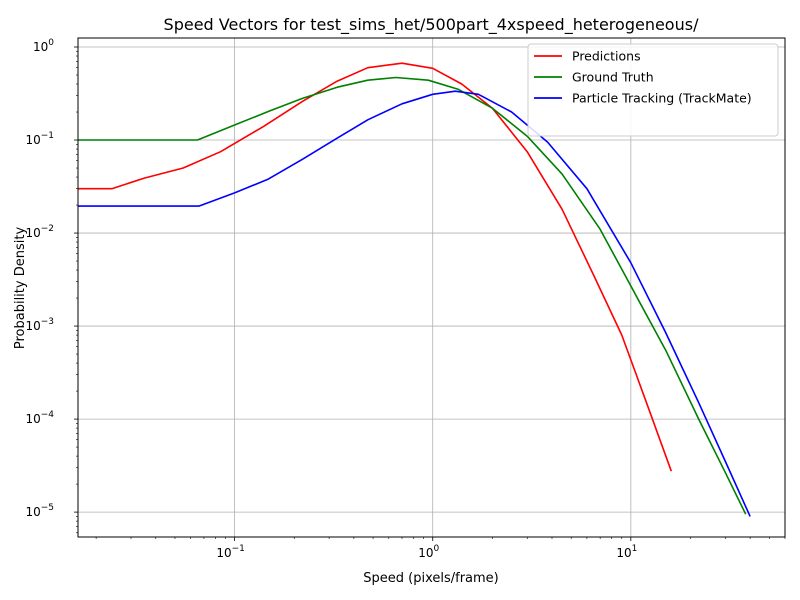  Describe the element at coordinates (20, 288) in the screenshot. I see `y-axis-label: Probability Density` at that location.